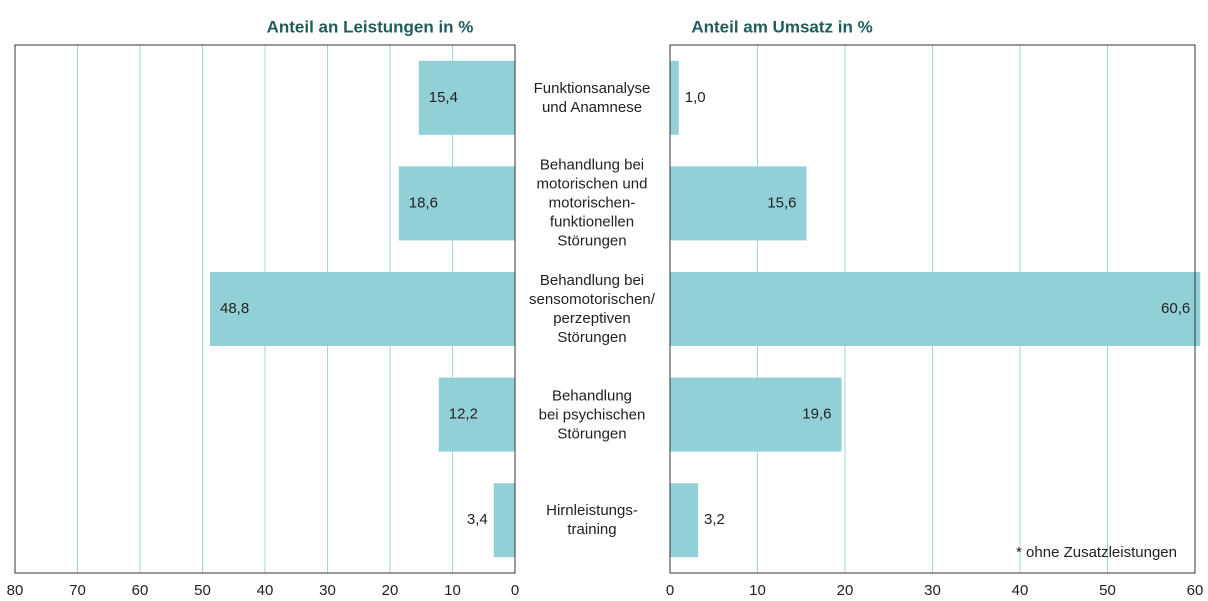  Describe the element at coordinates (592, 415) in the screenshot. I see `category-label: Behandlung bei psychischen Störungen` at that location.